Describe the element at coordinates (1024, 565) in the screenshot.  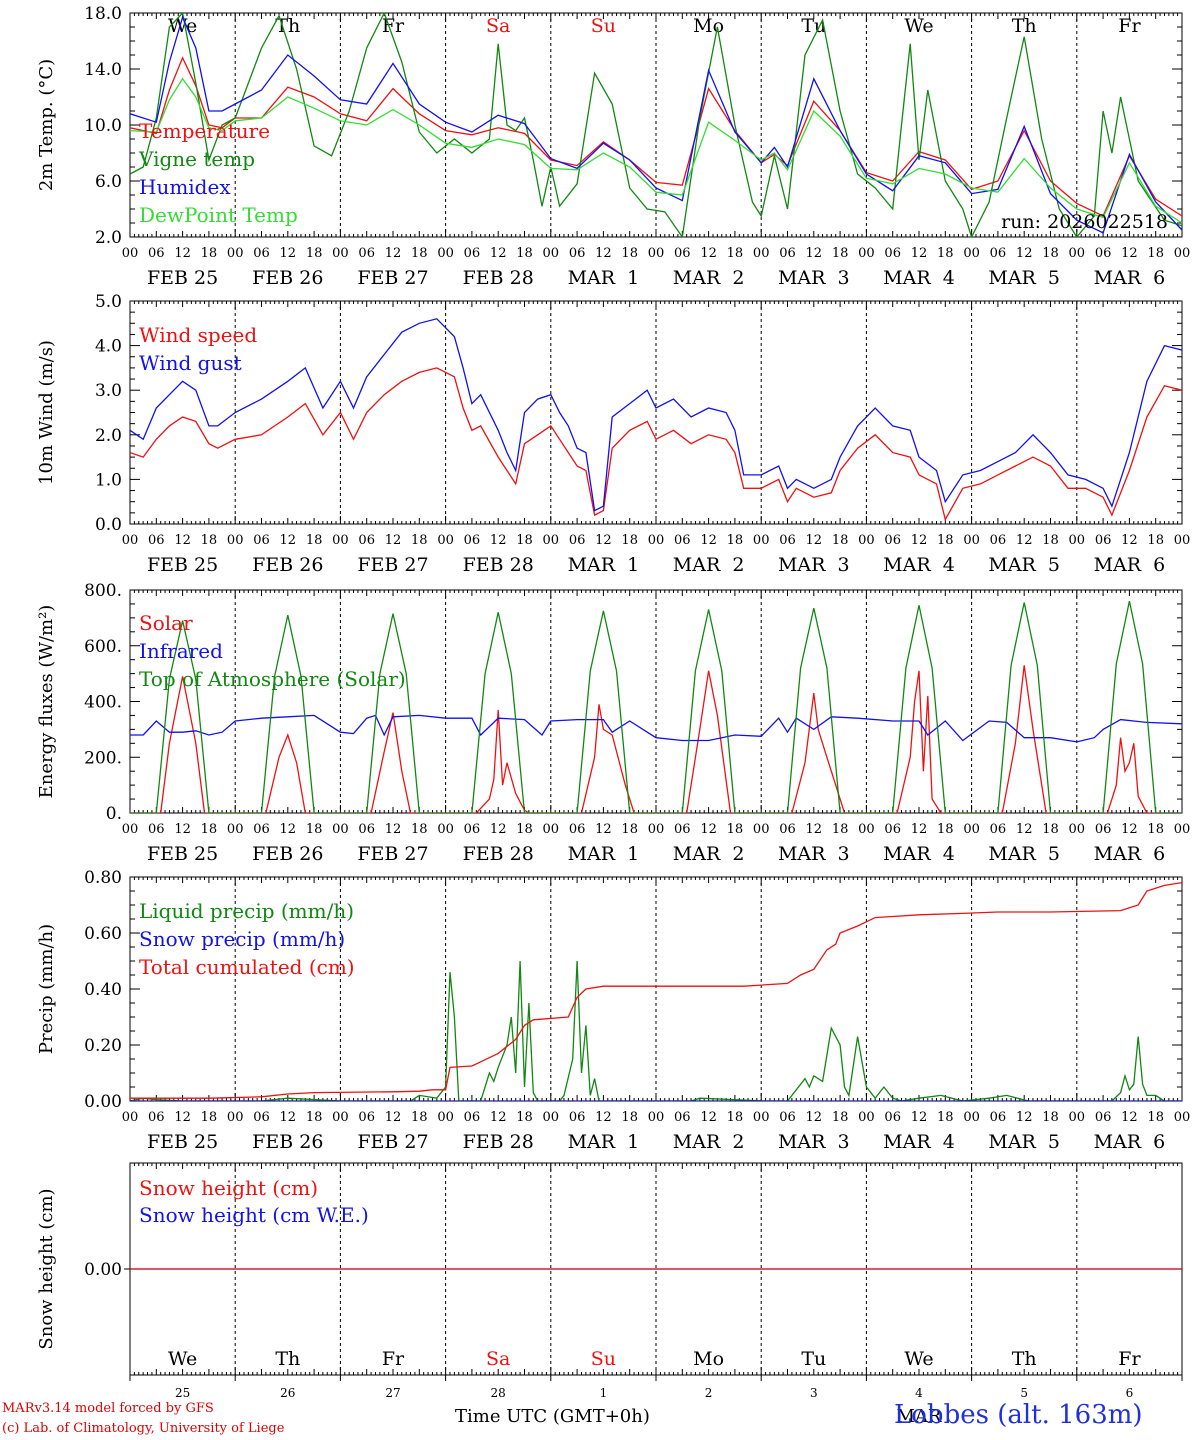
I see `wind-date-label: MAR 5` at that location.